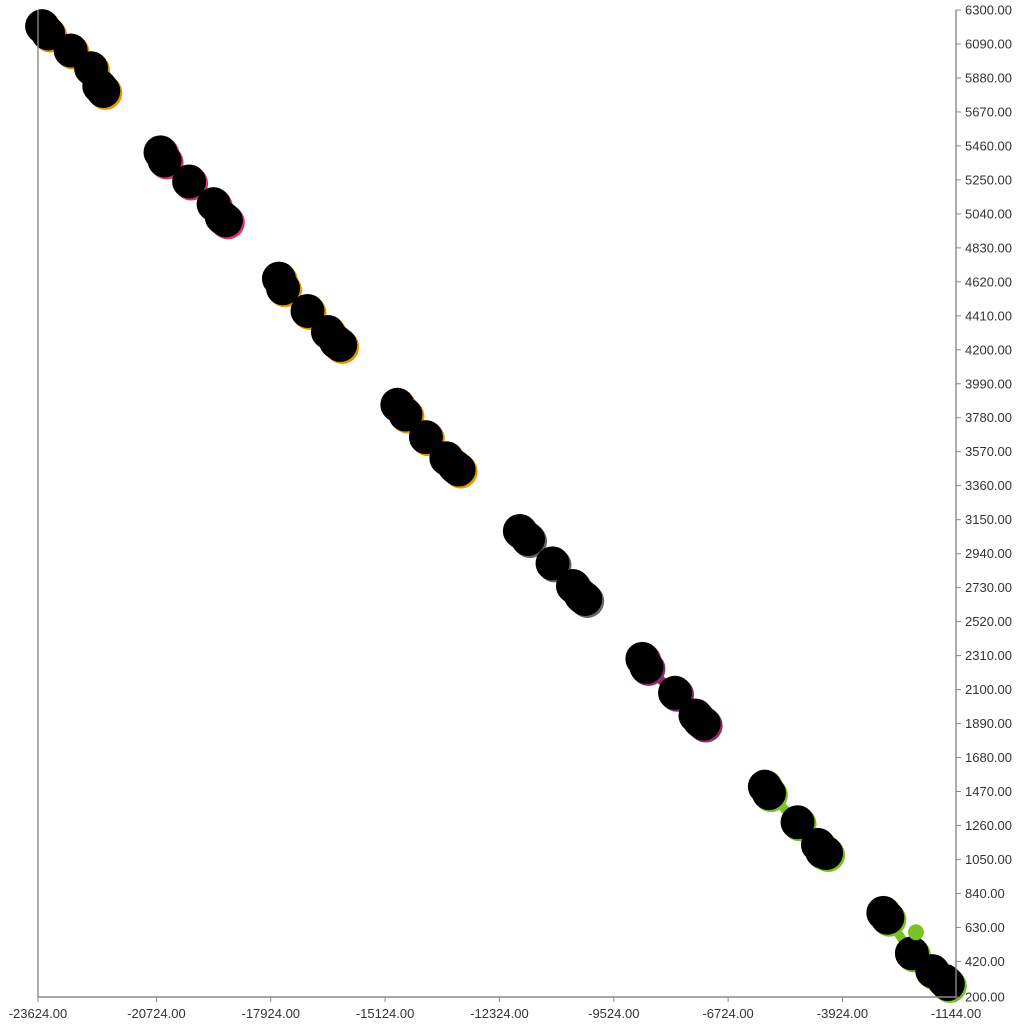 The height and width of the screenshot is (1024, 1024). I want to click on y-tick-label: 5670.00, so click(988, 111).